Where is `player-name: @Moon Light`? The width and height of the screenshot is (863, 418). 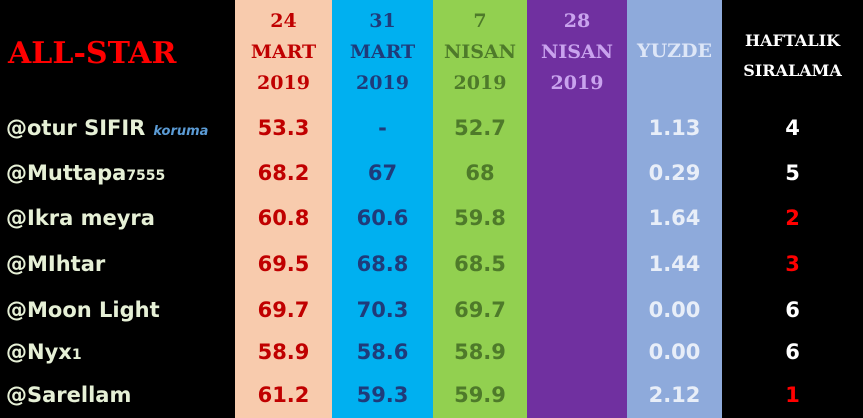
player-name: @Moon Light is located at coordinates (83, 310).